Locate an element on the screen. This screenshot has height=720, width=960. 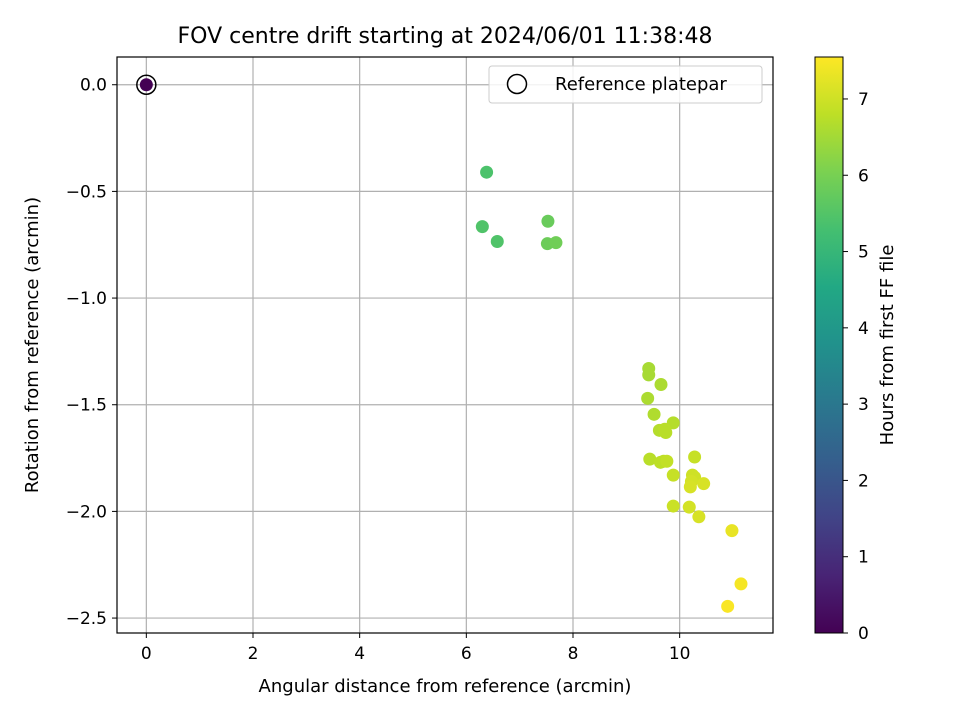
legend-label: Reference platepar is located at coordinates (641, 84).